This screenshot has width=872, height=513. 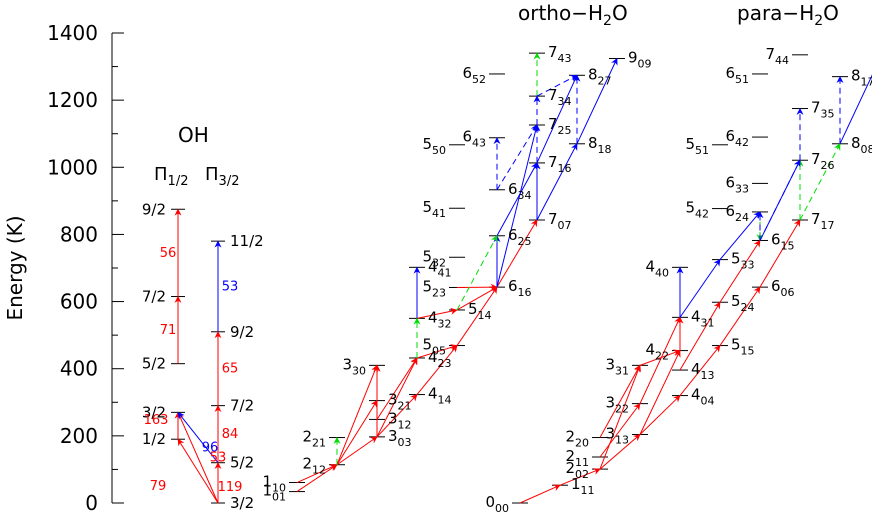 I want to click on h2o-level-label: 808, so click(x=861, y=145).